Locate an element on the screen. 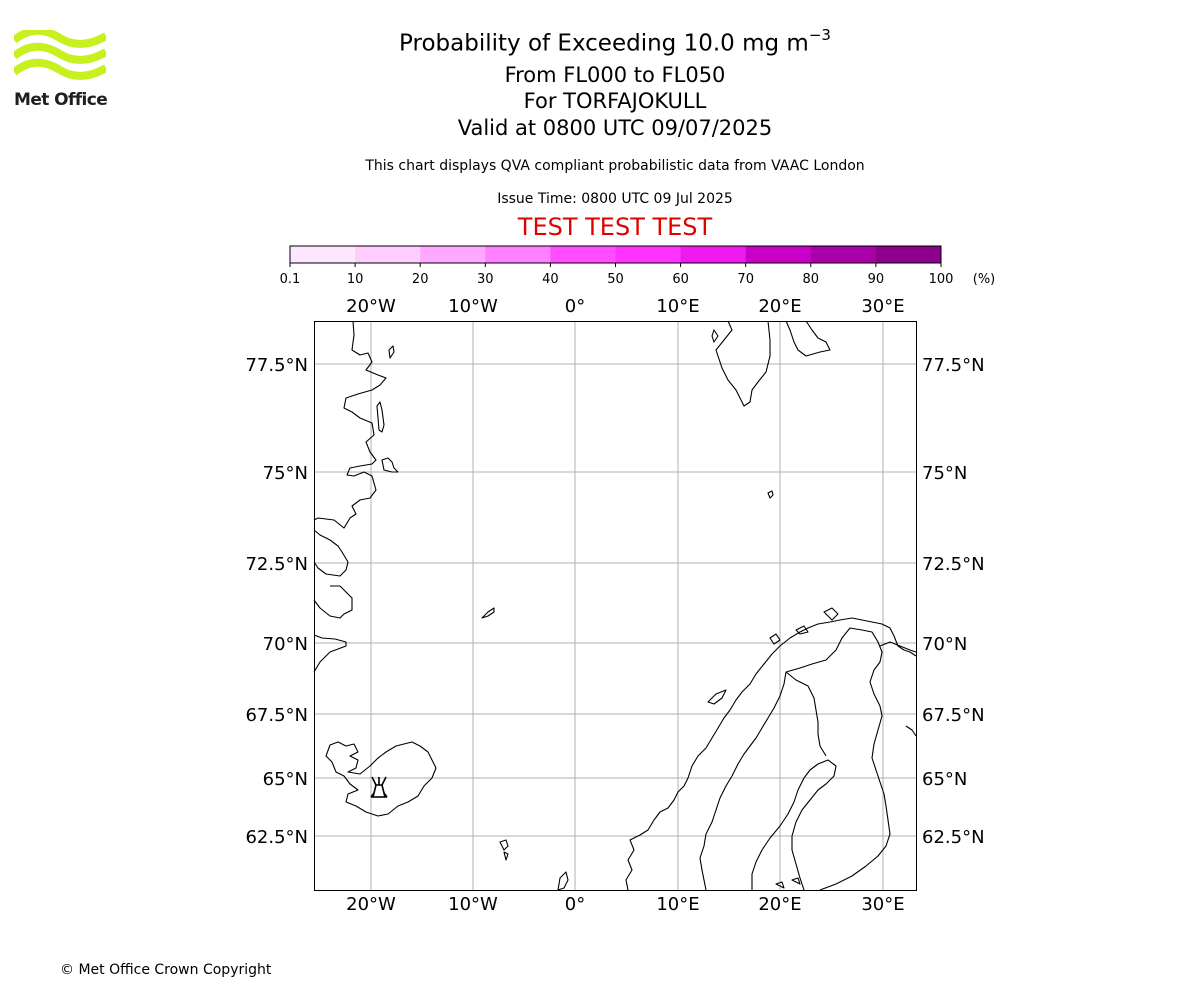  coastline-iceland is located at coordinates (381, 779).